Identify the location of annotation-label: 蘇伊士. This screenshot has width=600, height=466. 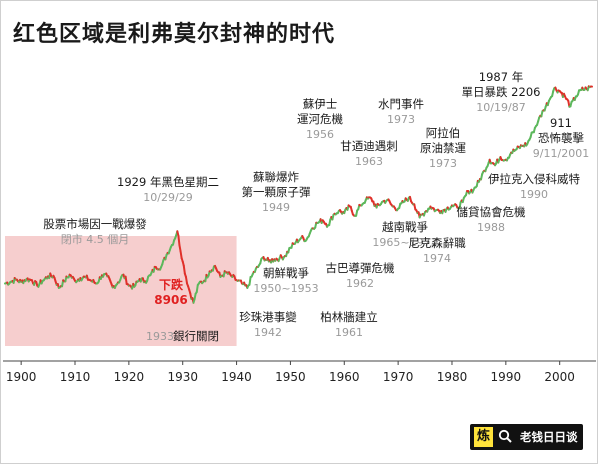
(320, 104).